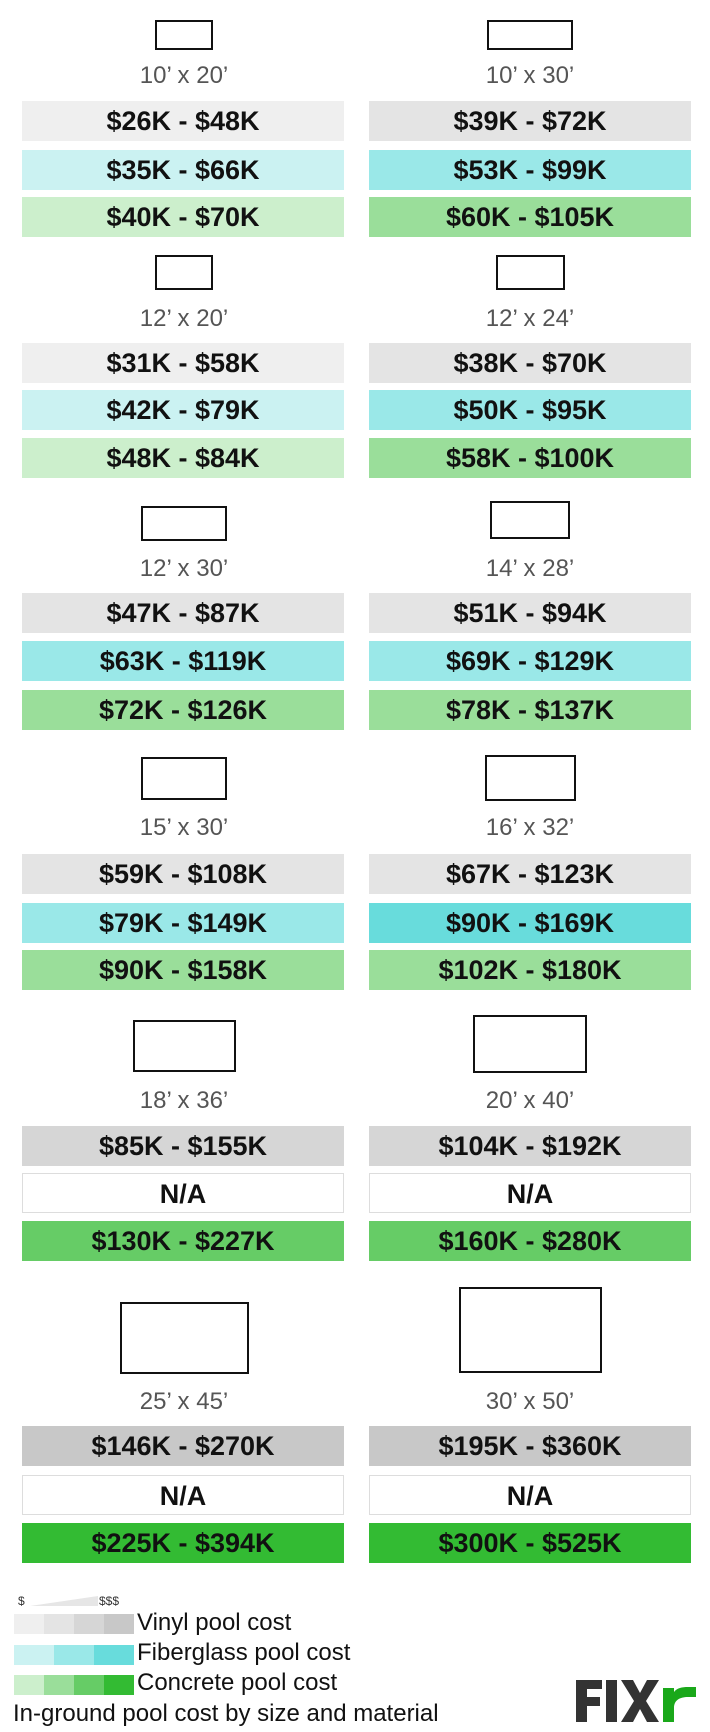  Describe the element at coordinates (183, 970) in the screenshot. I see `concrete-cost-bar: $90K - $158K` at that location.